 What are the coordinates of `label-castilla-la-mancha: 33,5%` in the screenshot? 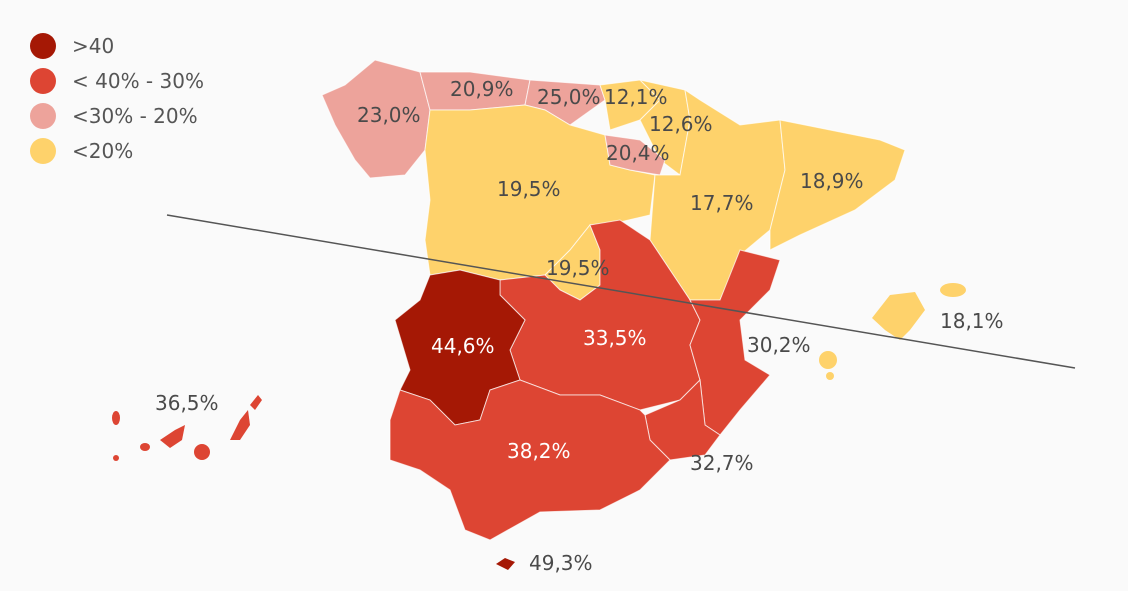 It's located at (615, 338).